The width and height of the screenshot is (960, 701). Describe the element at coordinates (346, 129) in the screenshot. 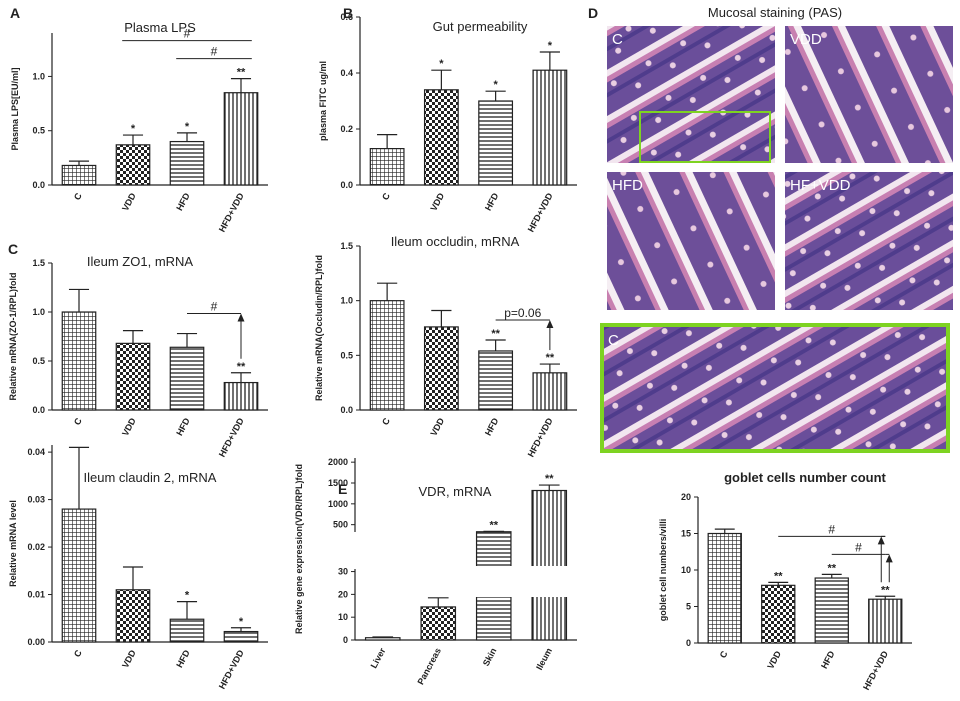

I see `y-tick-label: 0.2` at that location.